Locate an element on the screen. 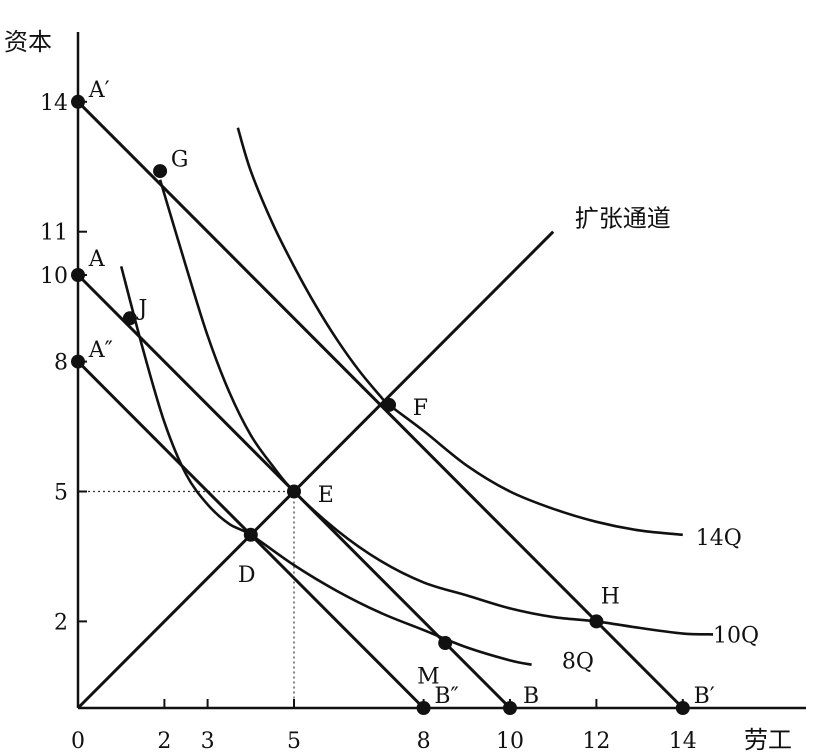  x-tick-label: 12 is located at coordinates (596, 741).